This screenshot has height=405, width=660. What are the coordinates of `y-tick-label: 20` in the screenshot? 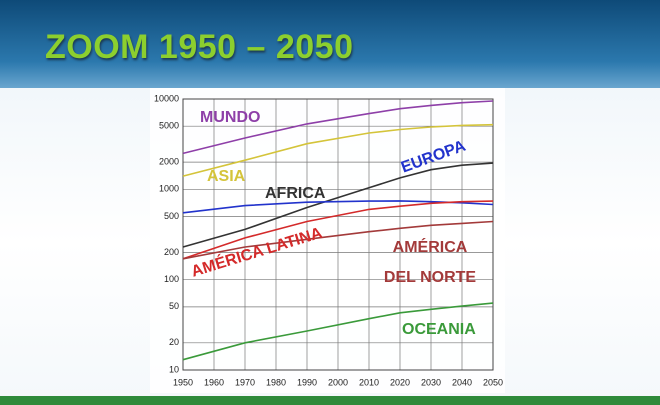 It's located at (174, 342).